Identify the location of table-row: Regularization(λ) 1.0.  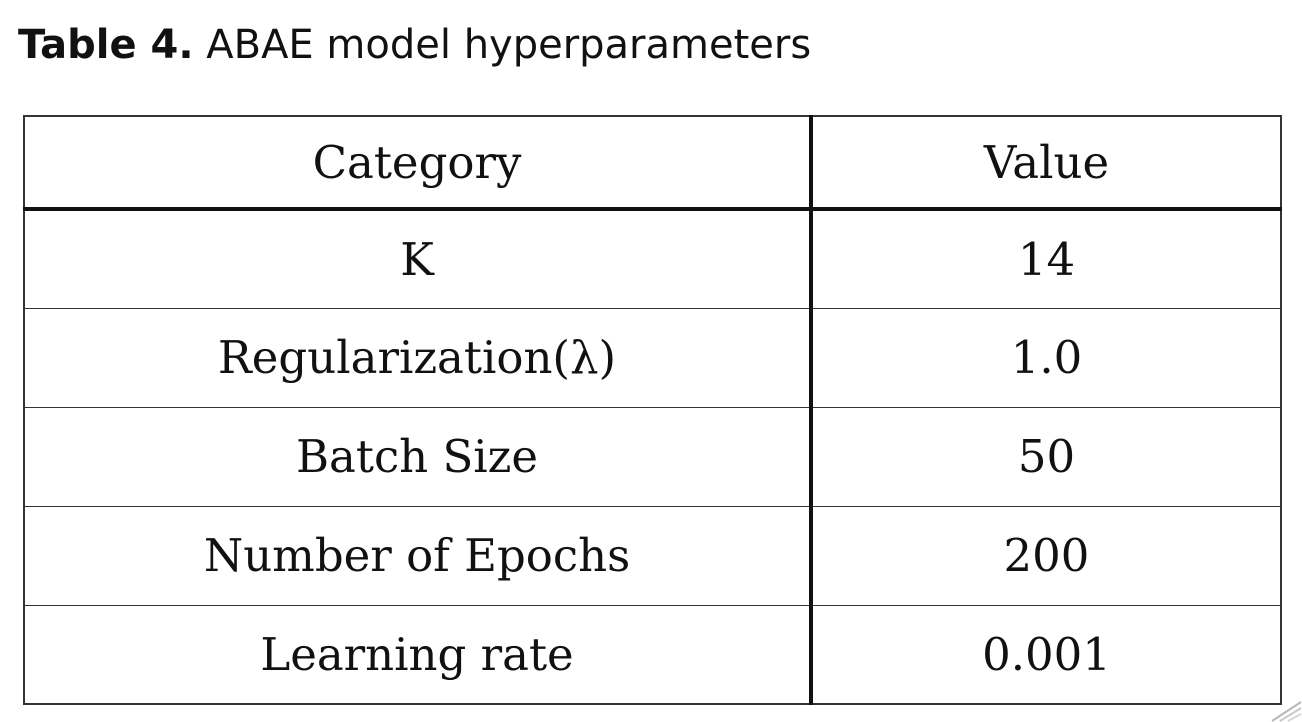
(652, 357).